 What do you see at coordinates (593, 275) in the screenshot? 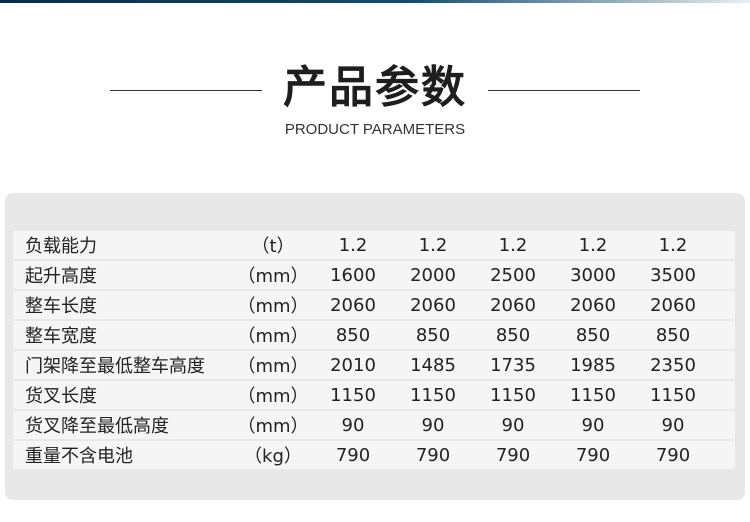
I see `param-value: 3000` at bounding box center [593, 275].